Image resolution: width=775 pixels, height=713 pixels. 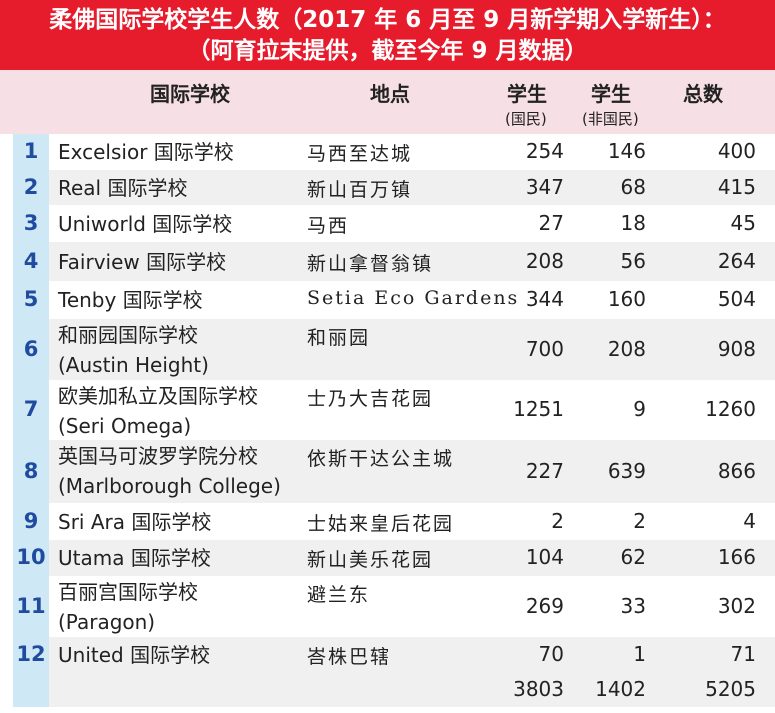 I want to click on students-local: 227, so click(x=544, y=470).